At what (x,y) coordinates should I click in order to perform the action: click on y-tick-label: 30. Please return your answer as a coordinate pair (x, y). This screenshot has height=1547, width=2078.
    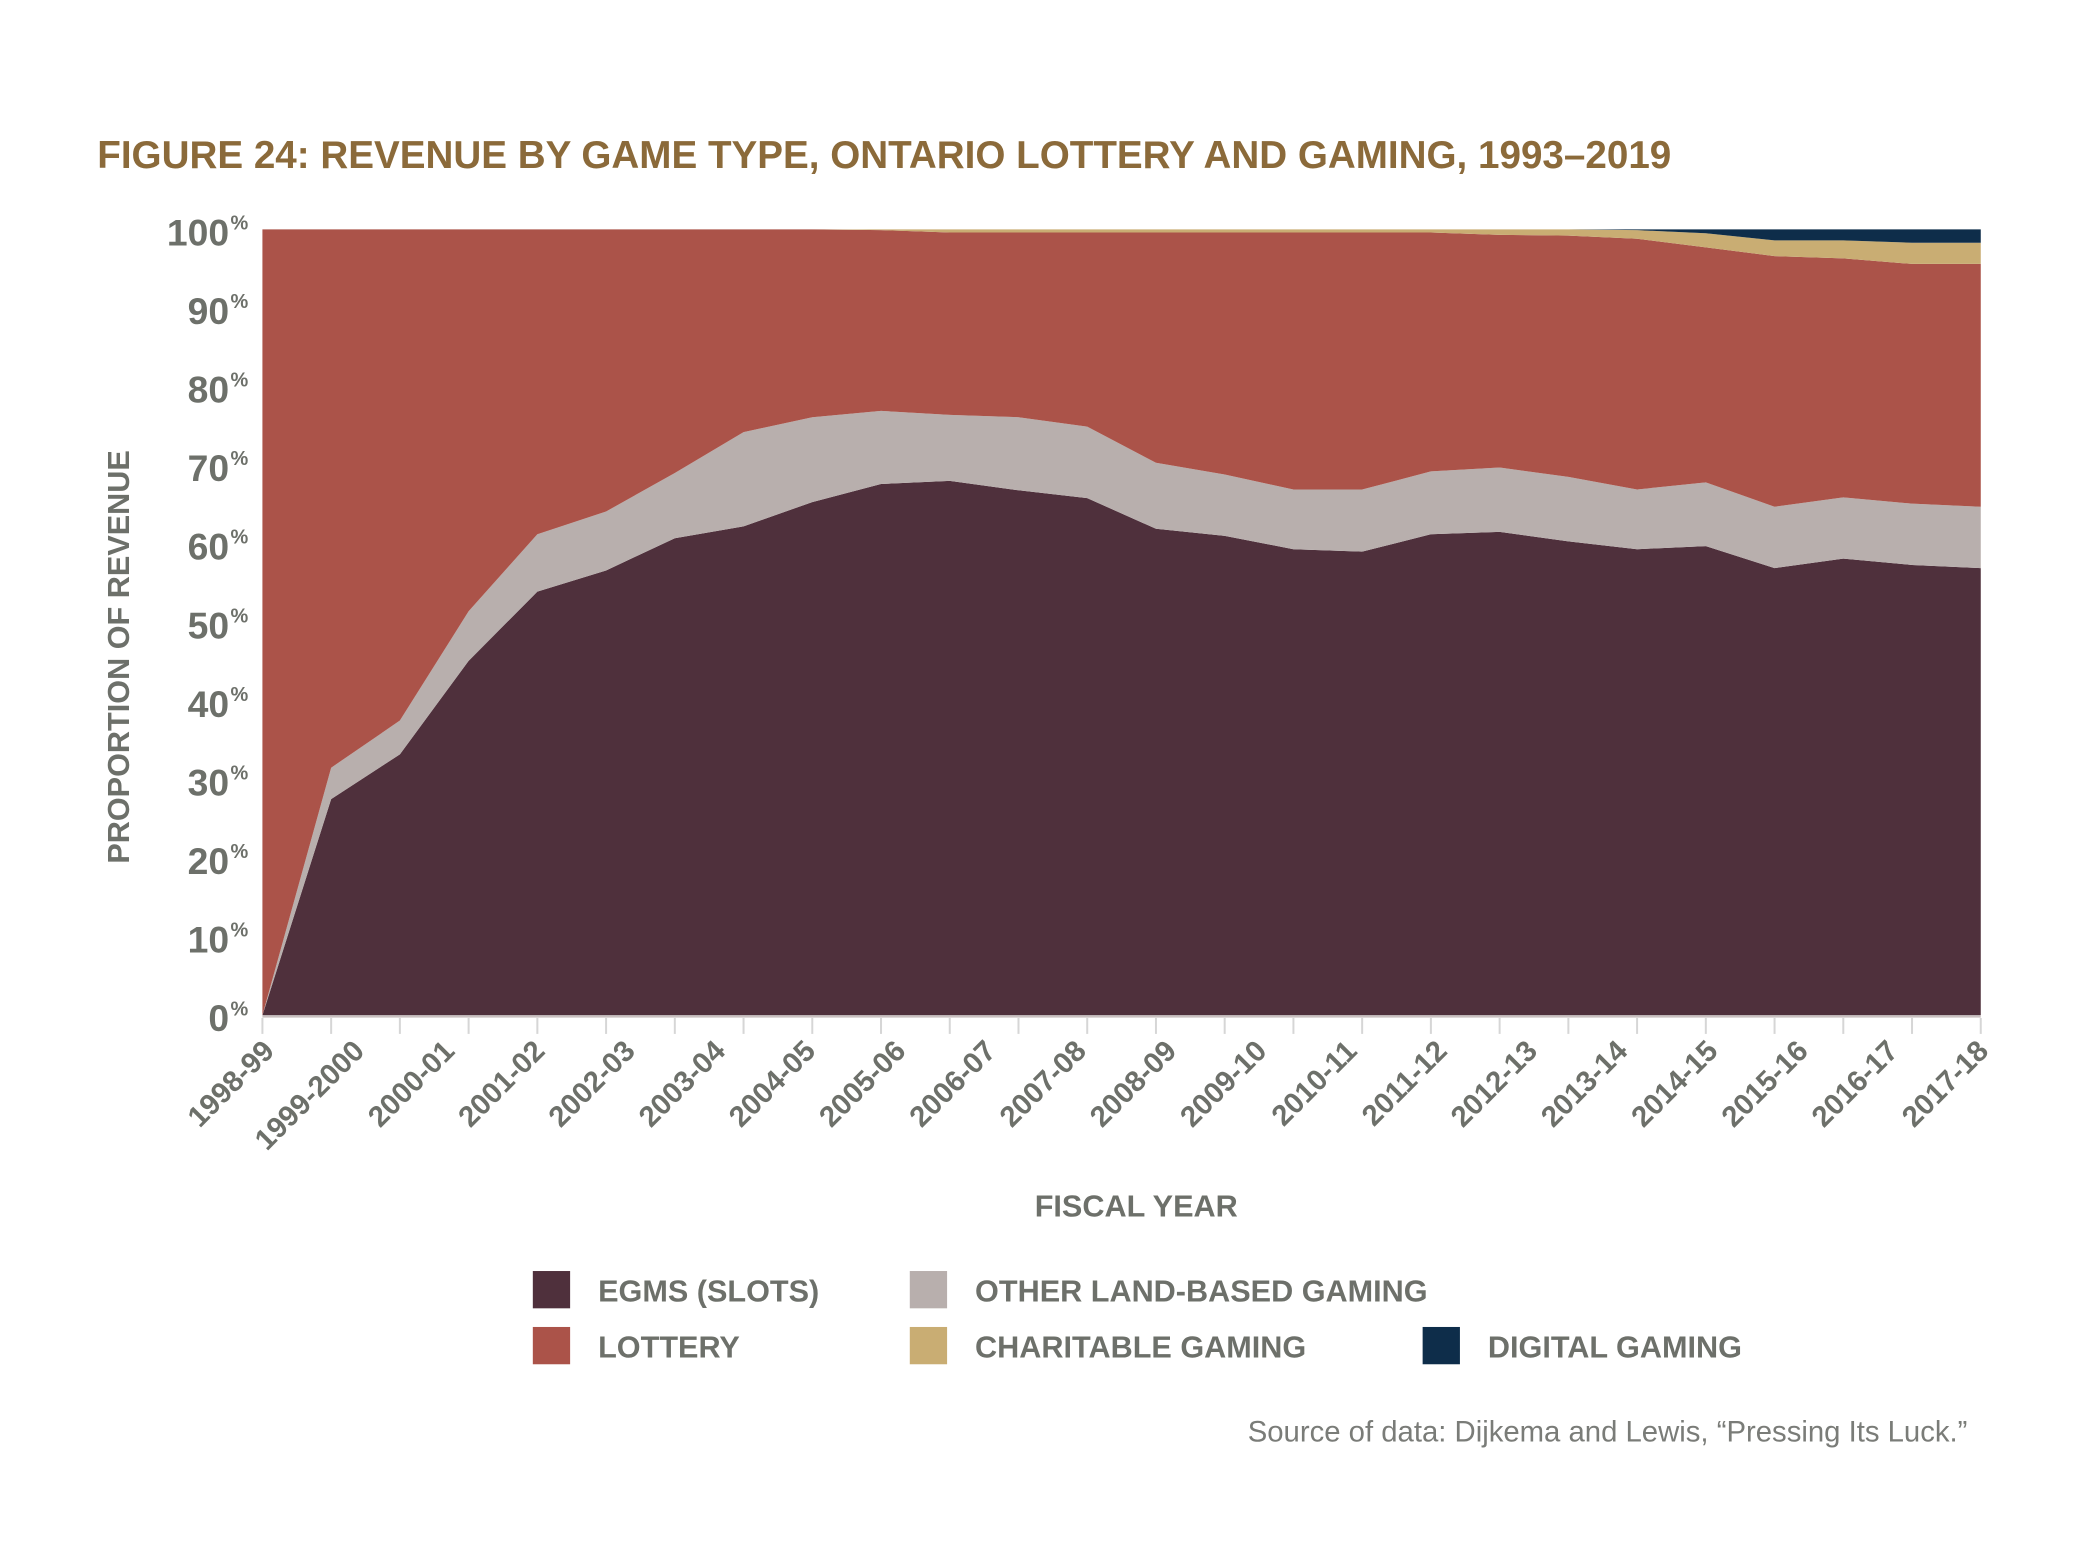
    Looking at the image, I should click on (208, 782).